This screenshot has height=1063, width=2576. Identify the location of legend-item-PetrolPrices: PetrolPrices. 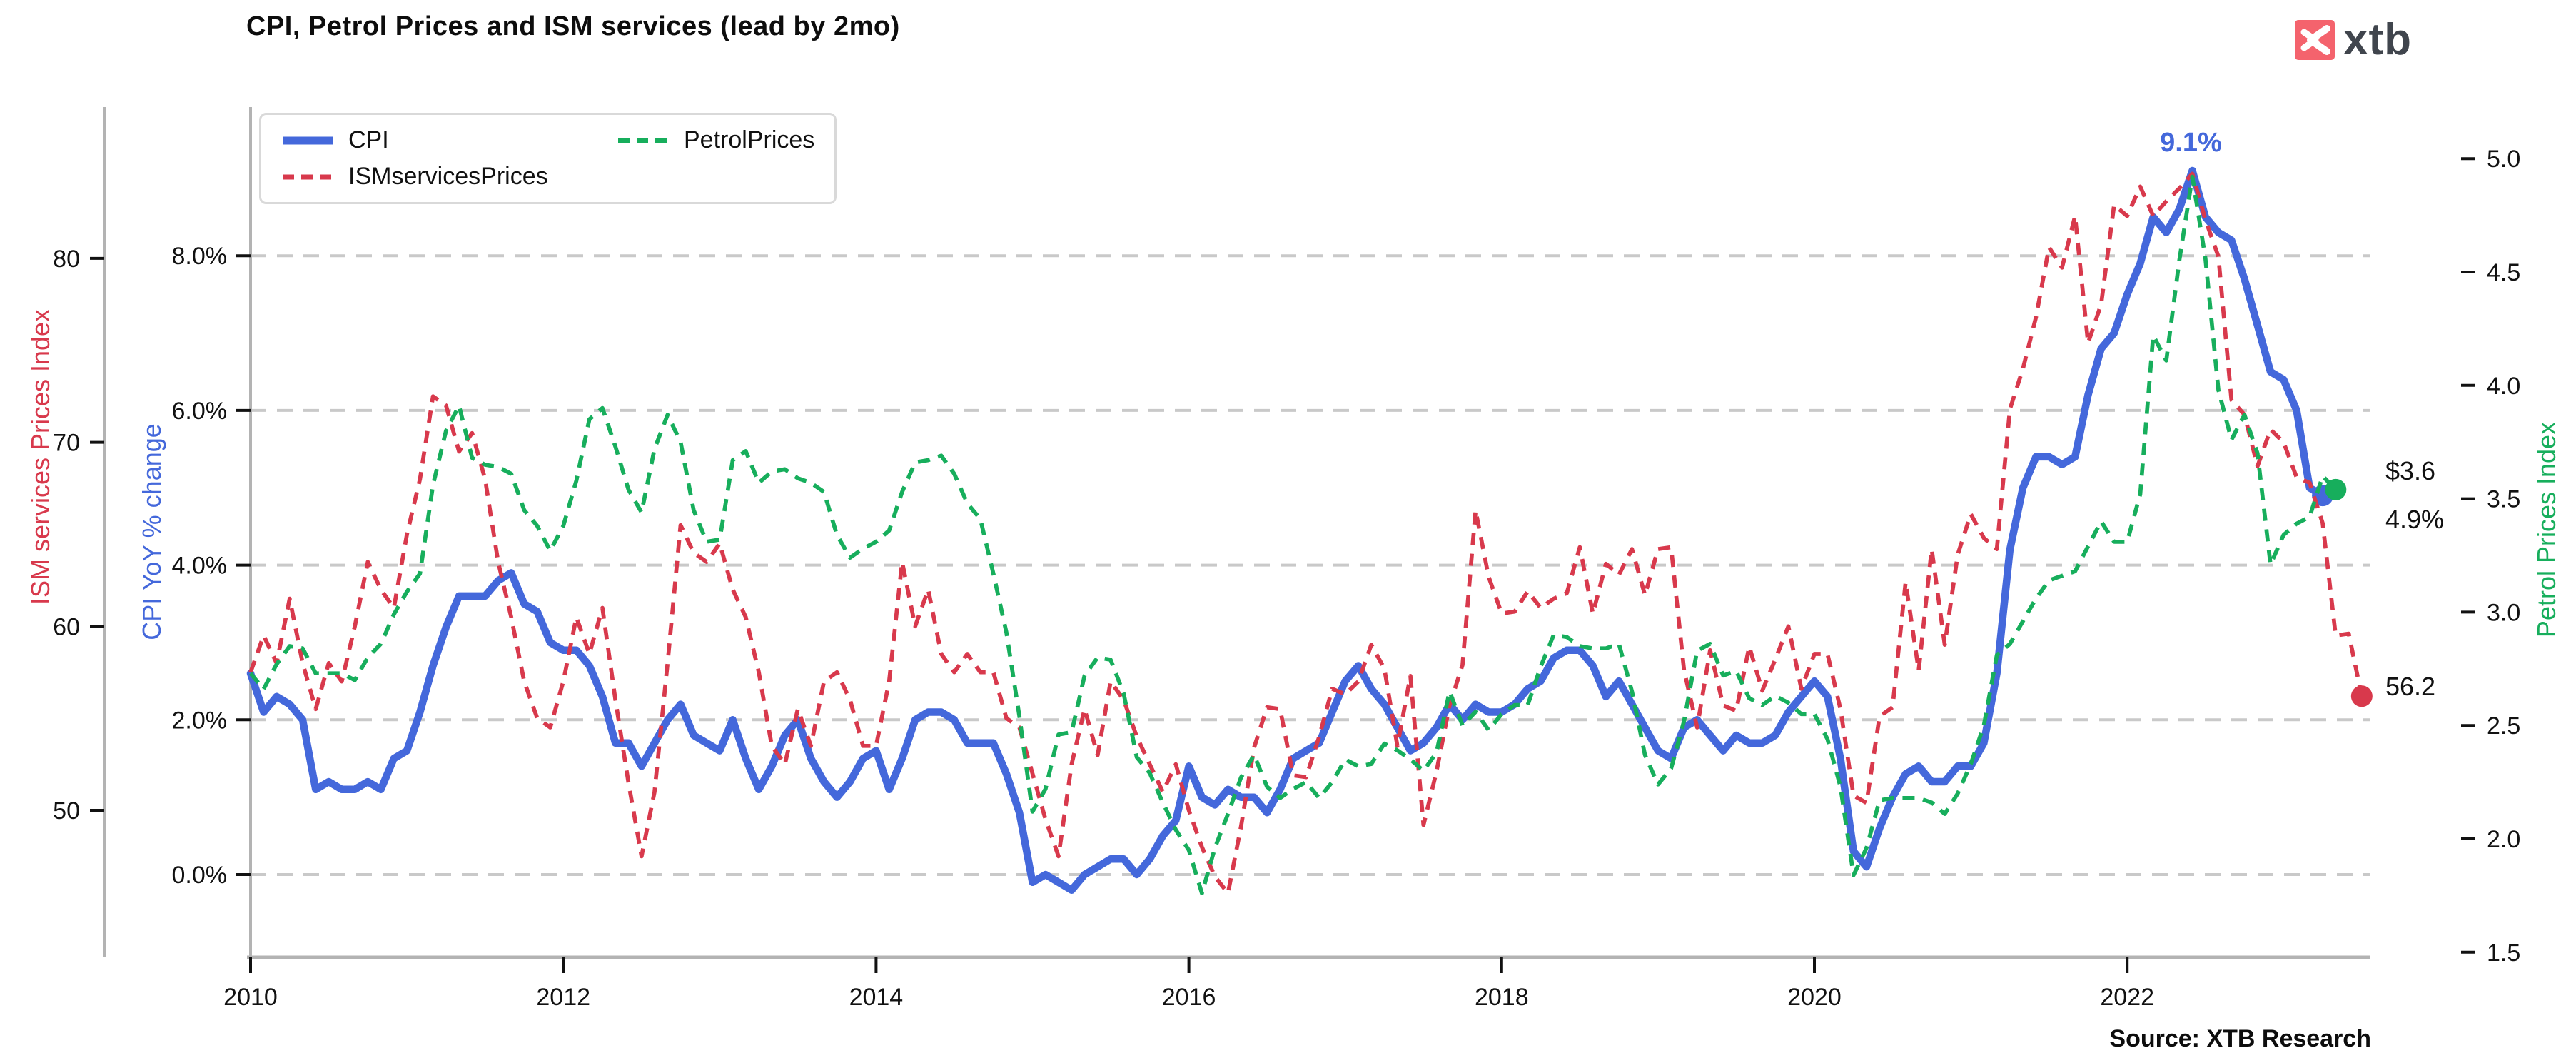
(715, 140).